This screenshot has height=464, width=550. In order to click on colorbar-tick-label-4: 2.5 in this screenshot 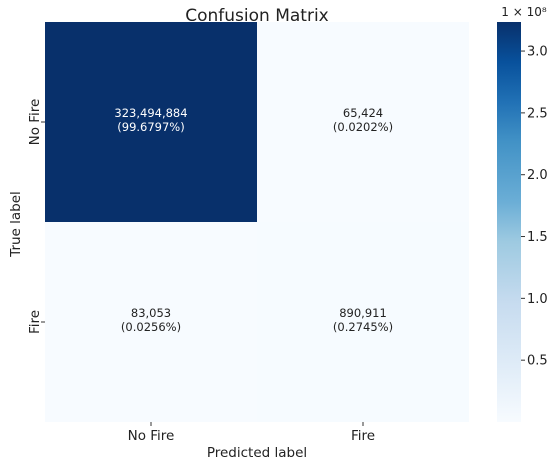, I will do `click(537, 113)`.